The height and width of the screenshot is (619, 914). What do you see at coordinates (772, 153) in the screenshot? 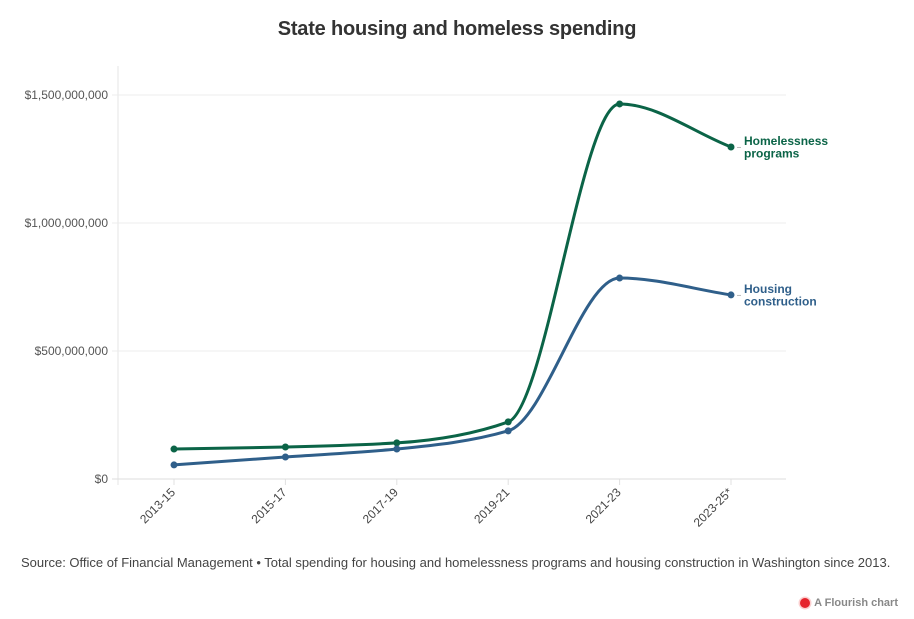
I see `series-label-line: programs` at bounding box center [772, 153].